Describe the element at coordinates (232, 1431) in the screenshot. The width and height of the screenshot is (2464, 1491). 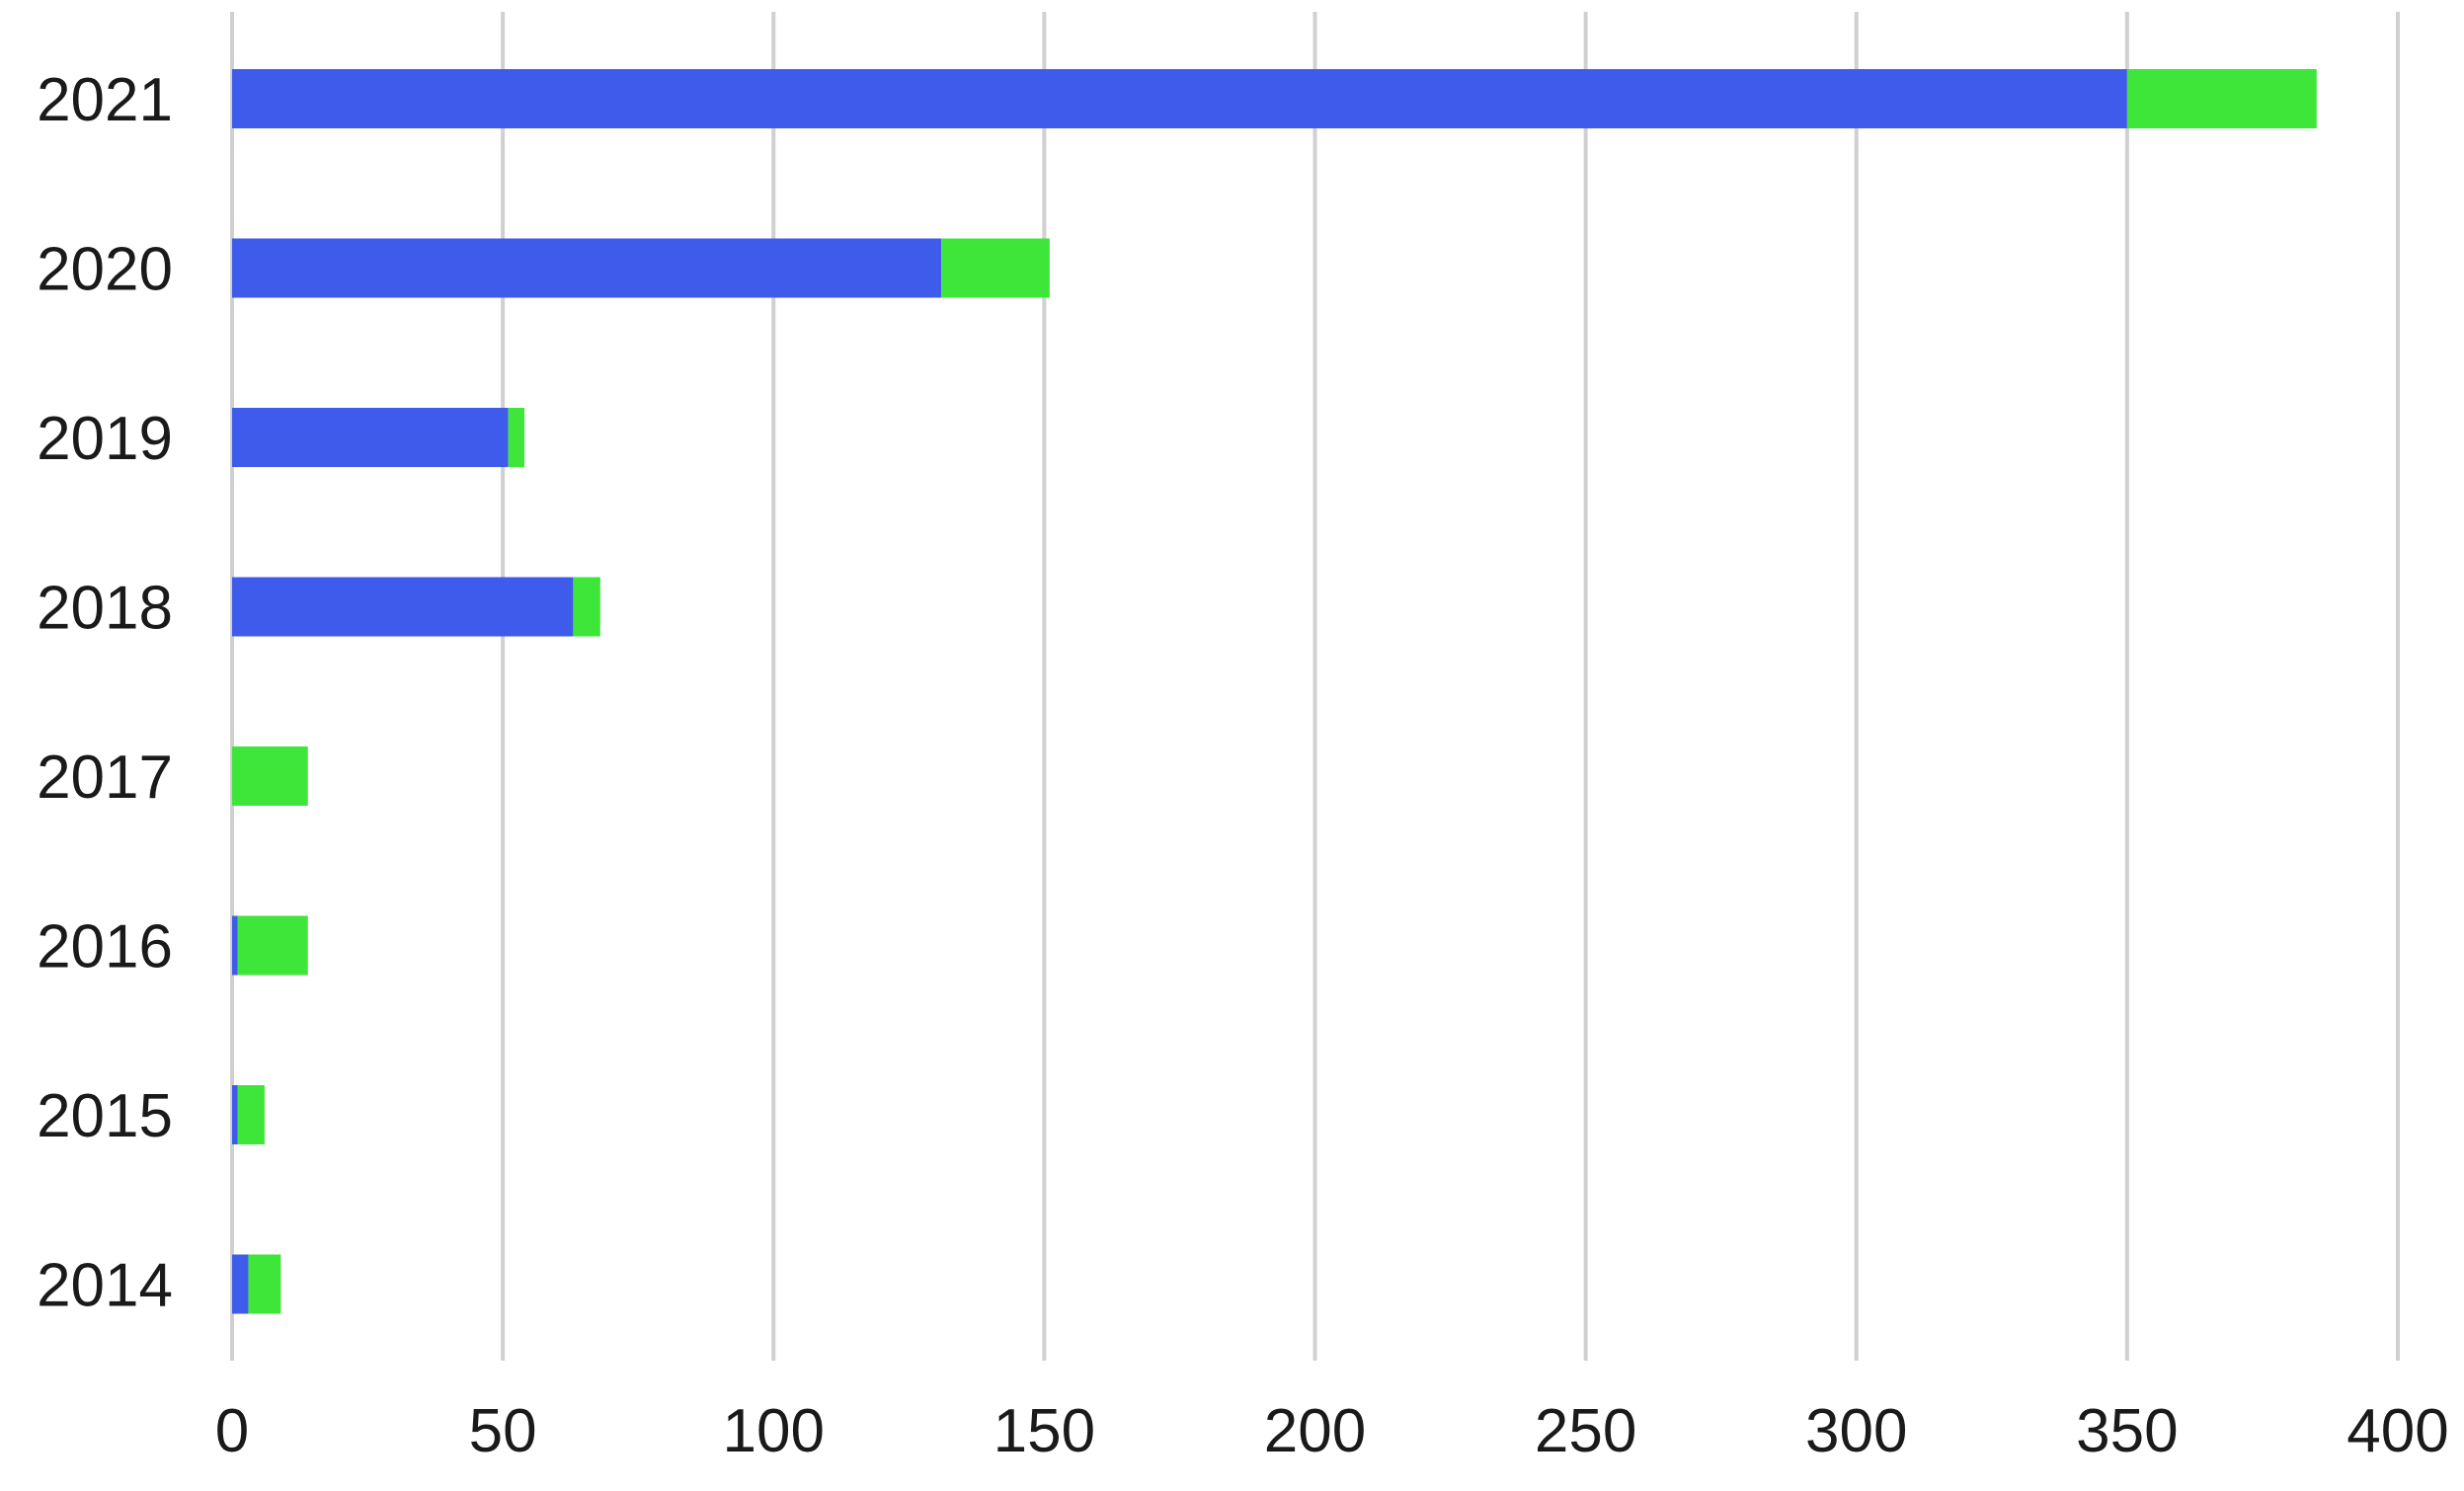
I see `x-tick-label: 0` at that location.